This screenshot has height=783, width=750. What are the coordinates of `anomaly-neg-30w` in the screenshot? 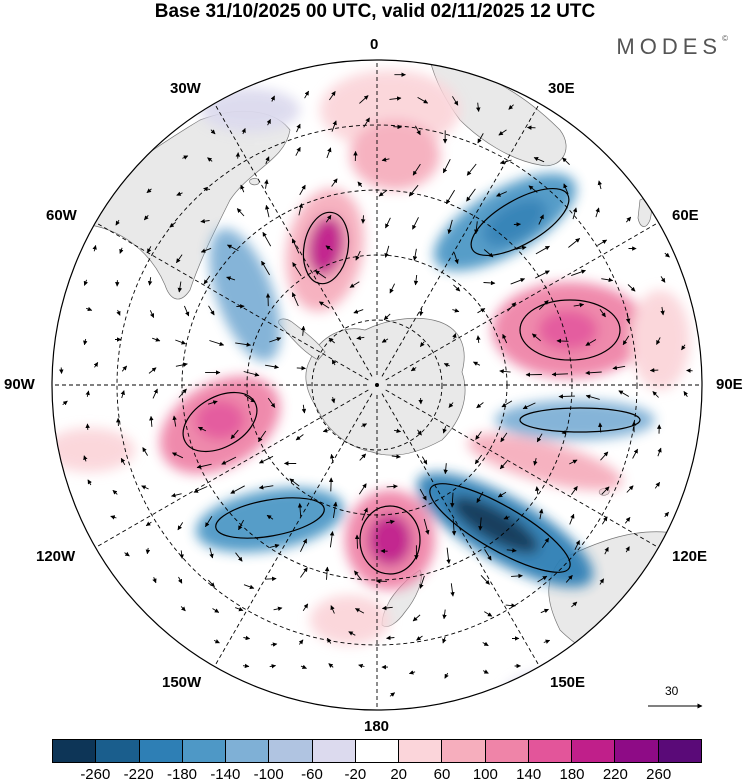 It's located at (245, 295).